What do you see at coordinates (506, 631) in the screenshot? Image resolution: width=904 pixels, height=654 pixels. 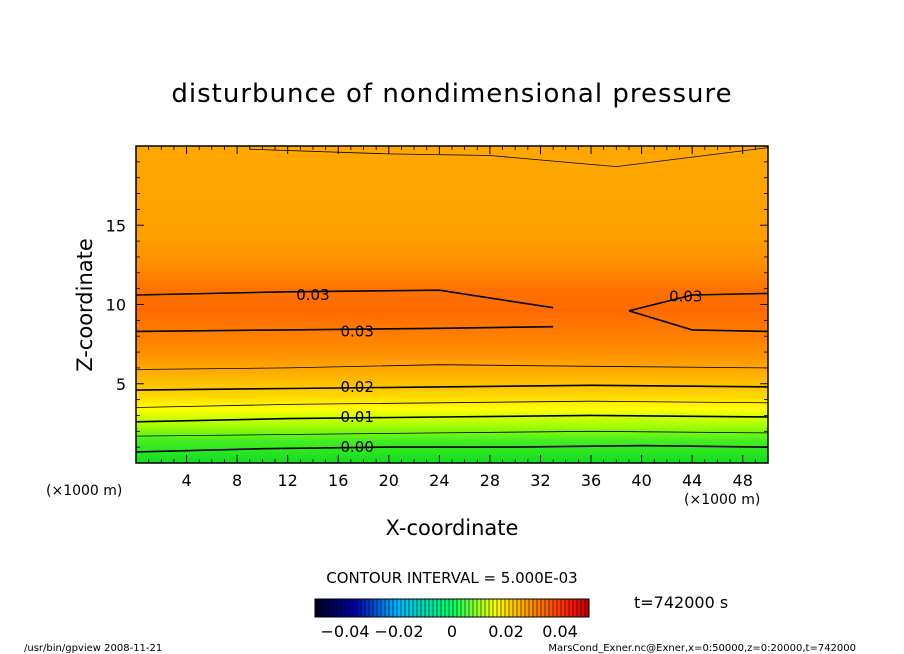 I see `colorbar-tick-label-3: 0.02` at bounding box center [506, 631].